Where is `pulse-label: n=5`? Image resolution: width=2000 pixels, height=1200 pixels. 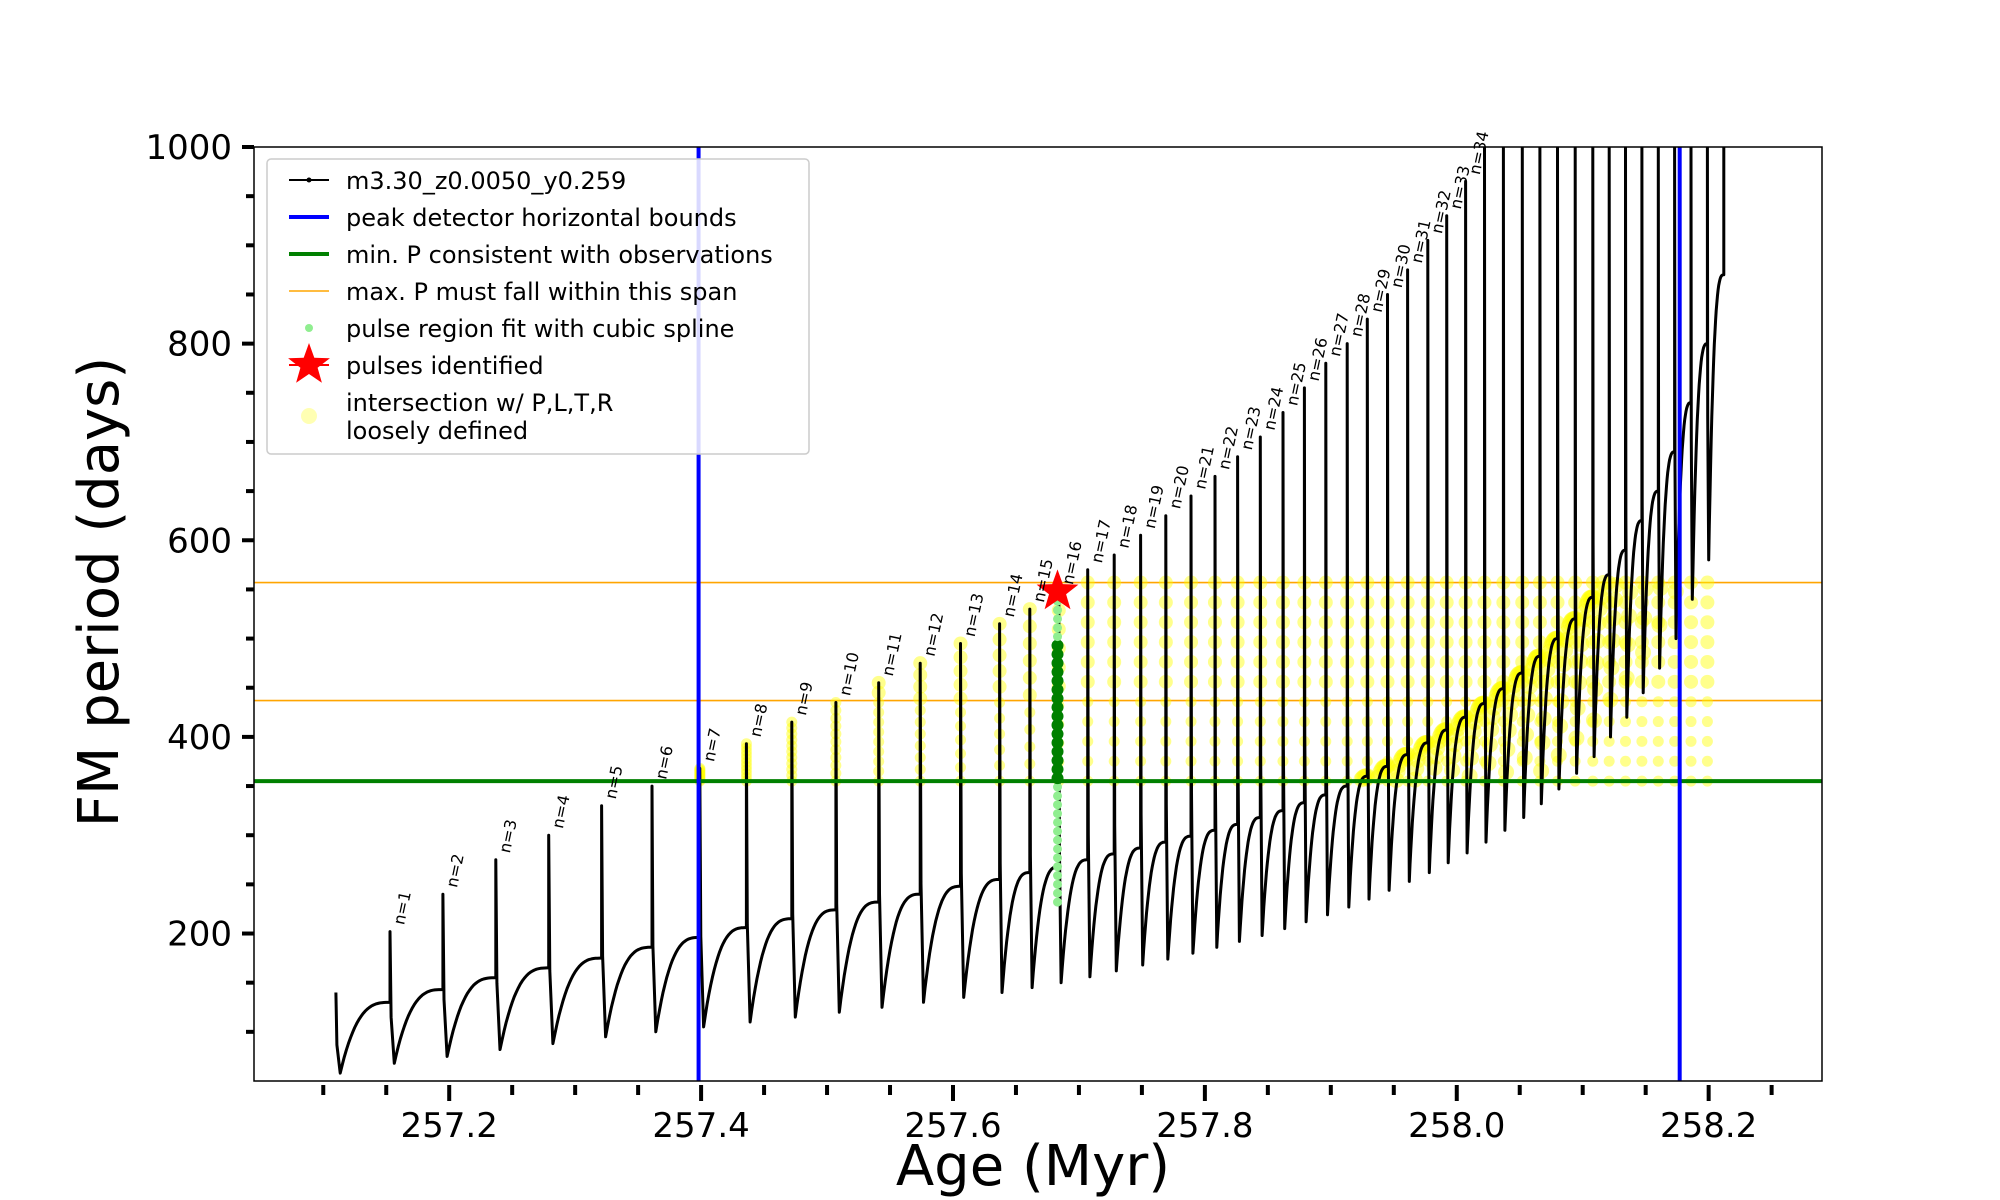 pulse-label: n=5 is located at coordinates (614, 782).